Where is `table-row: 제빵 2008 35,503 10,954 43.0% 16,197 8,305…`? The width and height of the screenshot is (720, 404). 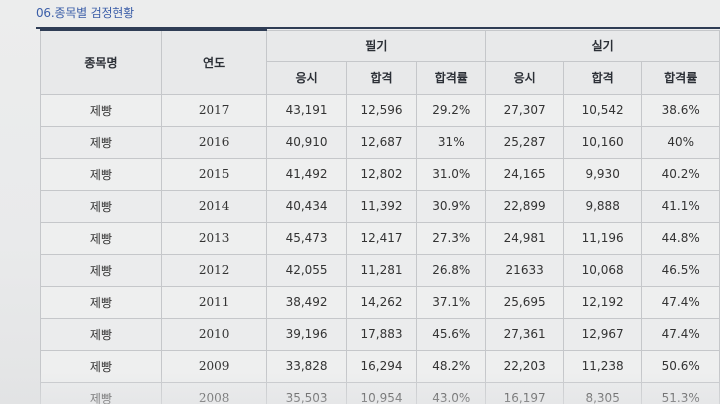
table-row: 제빵 2008 35,503 10,954 43.0% 16,197 8,305… is located at coordinates (380, 392).